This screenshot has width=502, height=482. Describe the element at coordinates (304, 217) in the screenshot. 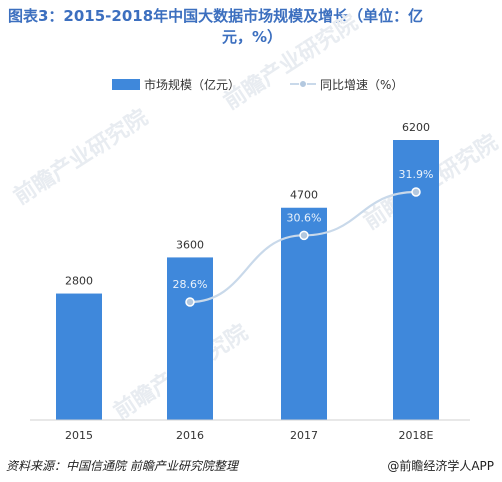

I see `growth-label-2017: 30.6%` at that location.